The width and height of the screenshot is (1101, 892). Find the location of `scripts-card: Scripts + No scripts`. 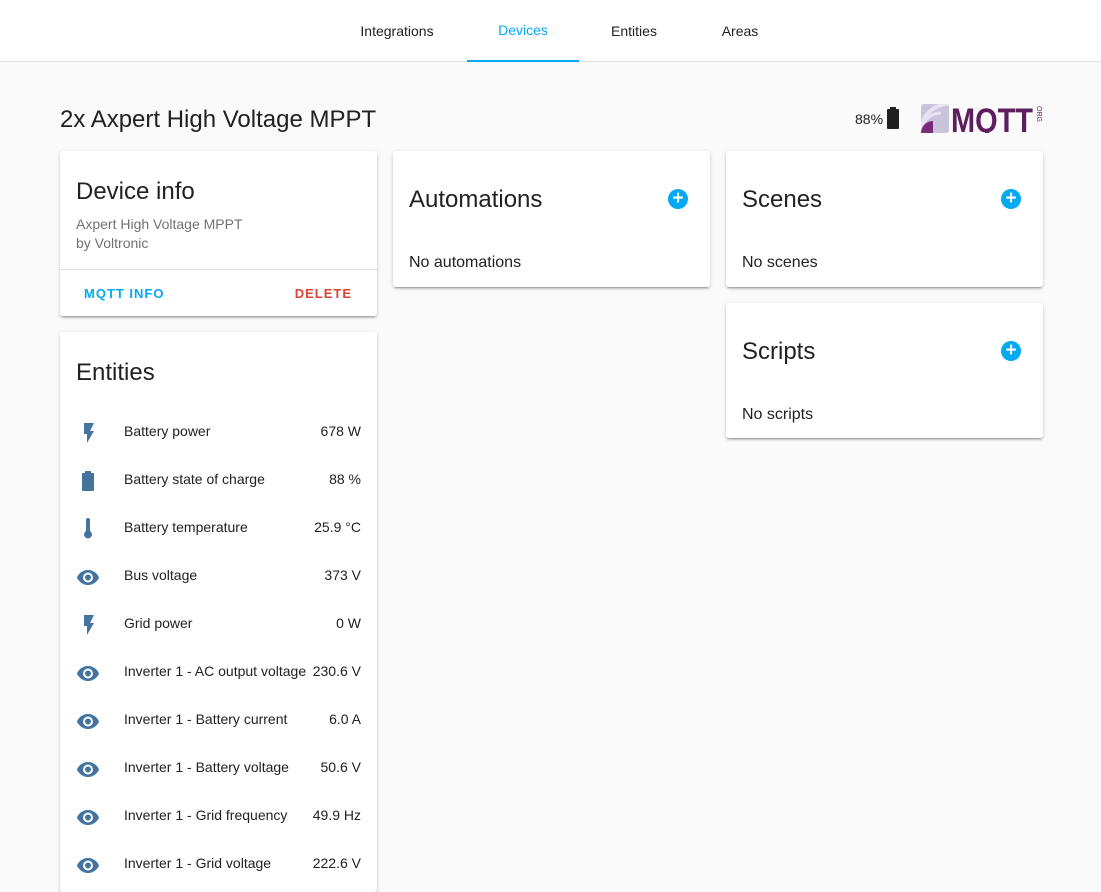

scripts-card: Scripts + No scripts is located at coordinates (884, 370).